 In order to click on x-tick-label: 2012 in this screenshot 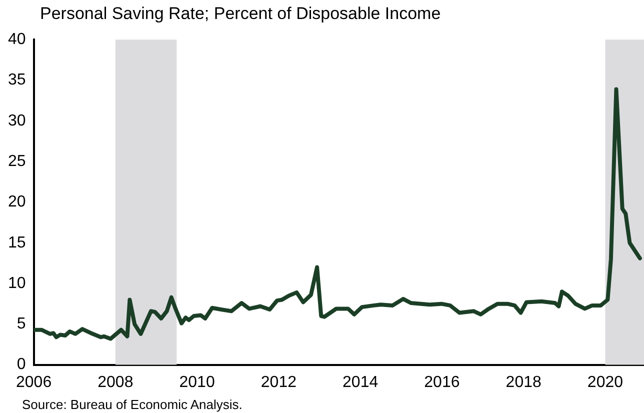, I will do `click(278, 382)`.